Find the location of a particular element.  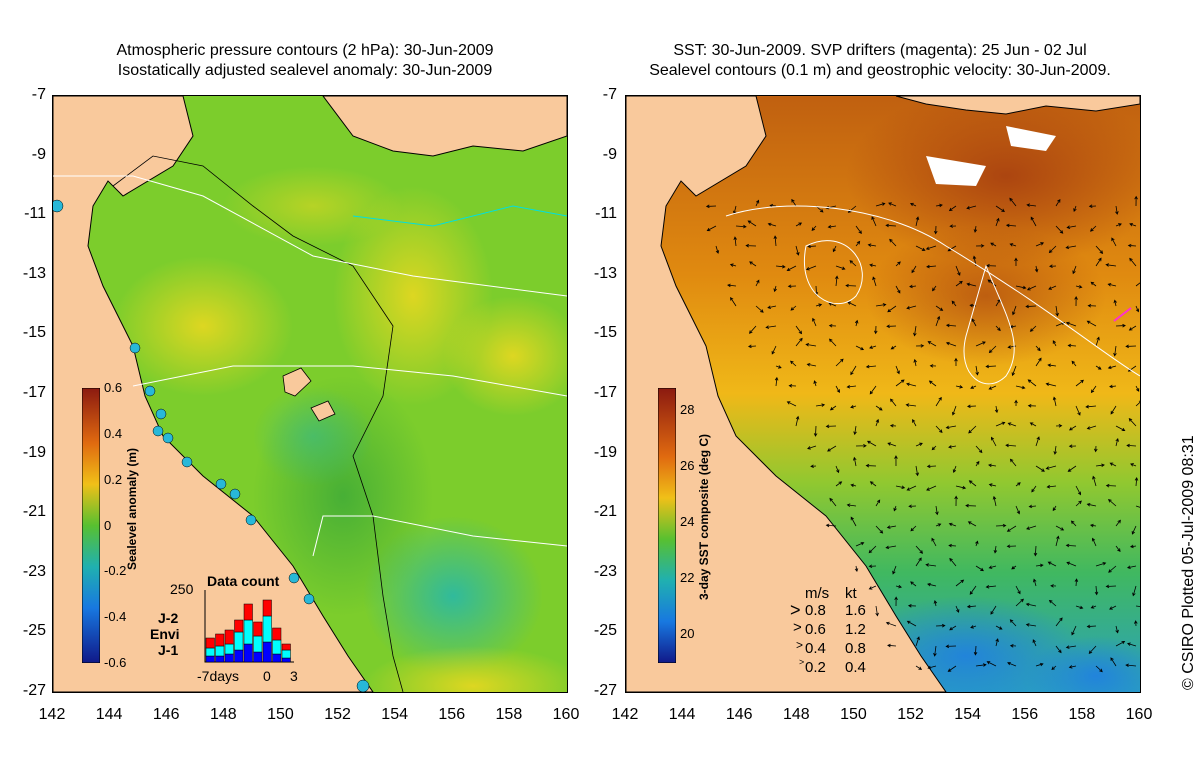

y-tick-label: -19 is located at coordinates (605, 452).